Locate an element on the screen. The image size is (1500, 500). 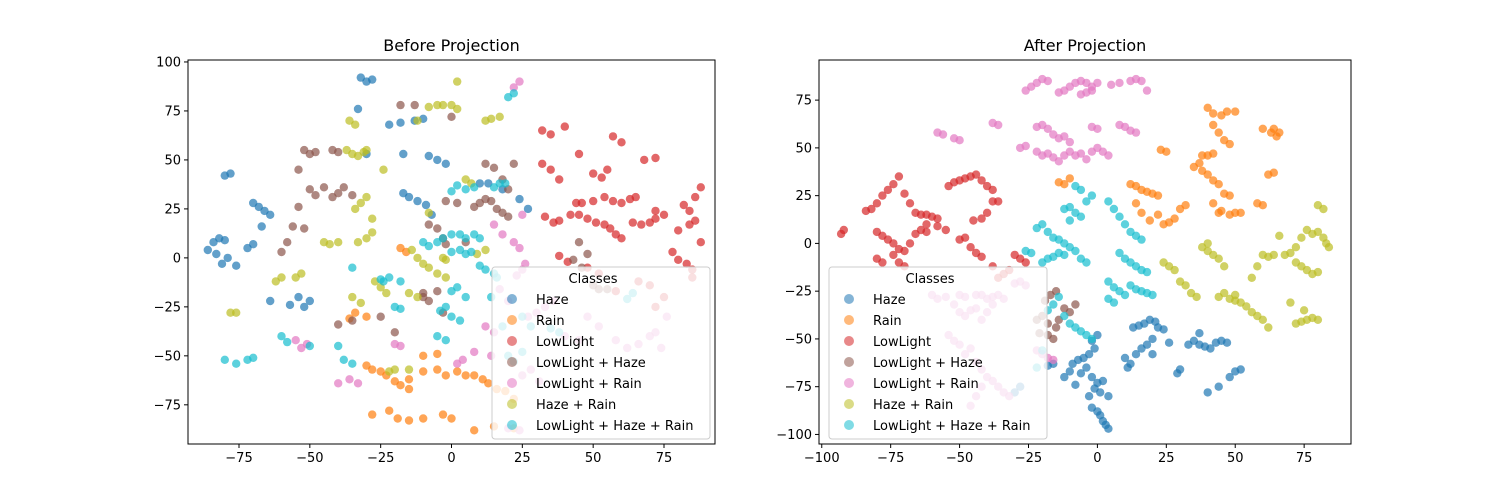
legend-label-lowlight-plus-haze-plus-rain: LowLight + Haze + Rain is located at coordinates (615, 426).